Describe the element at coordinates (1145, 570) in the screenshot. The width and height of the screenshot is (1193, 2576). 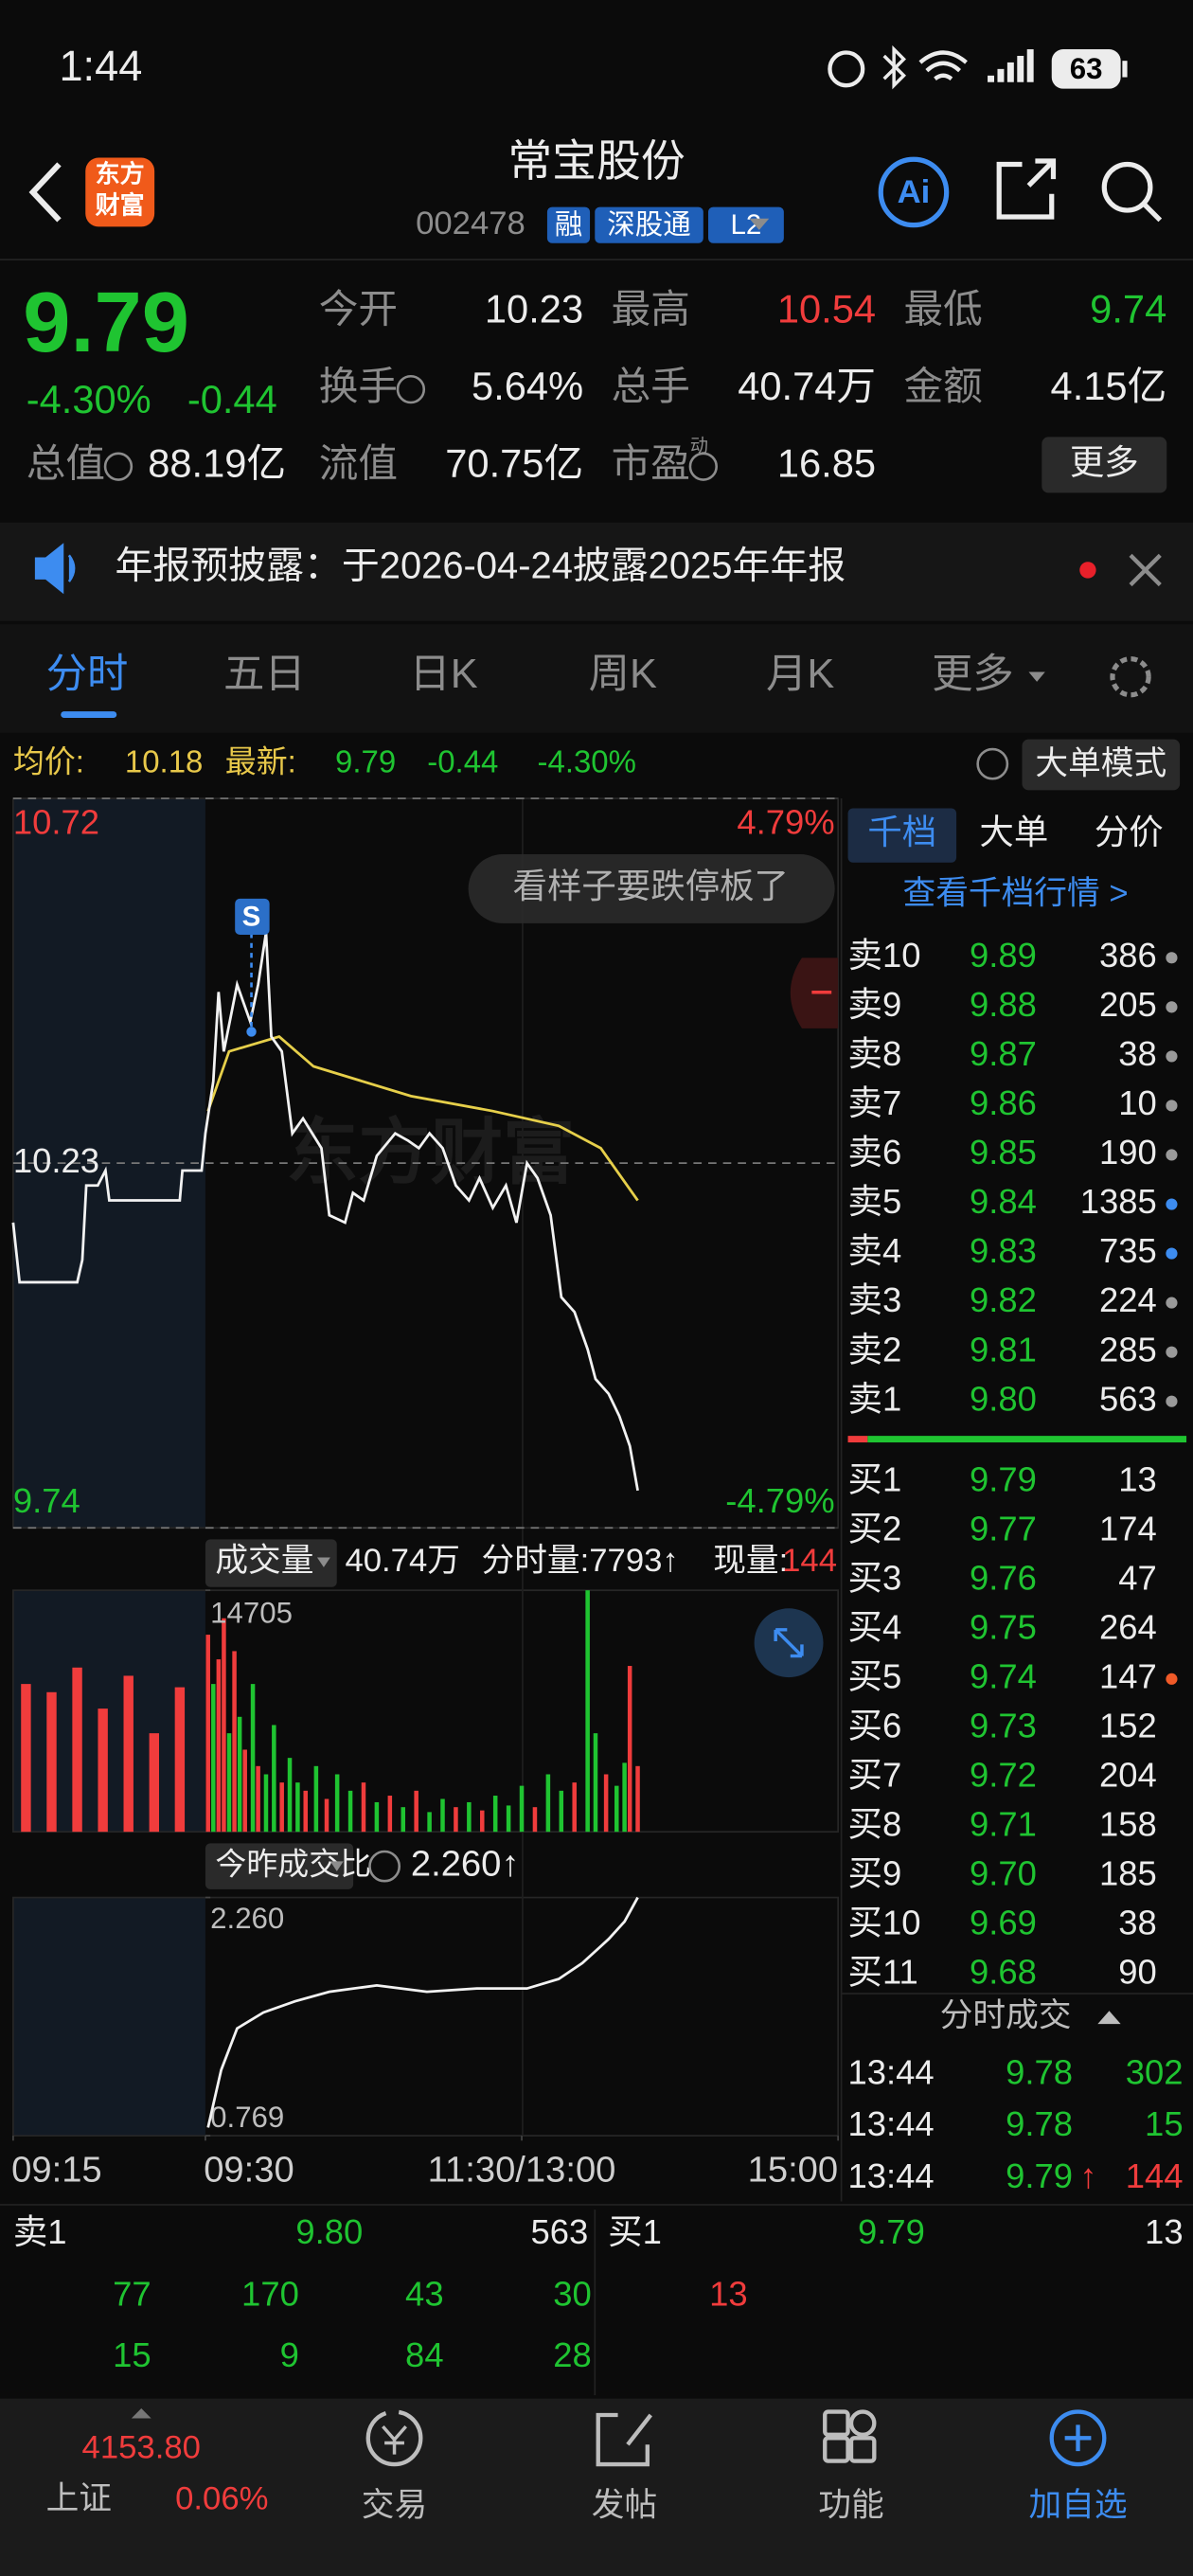
I see `close-button` at that location.